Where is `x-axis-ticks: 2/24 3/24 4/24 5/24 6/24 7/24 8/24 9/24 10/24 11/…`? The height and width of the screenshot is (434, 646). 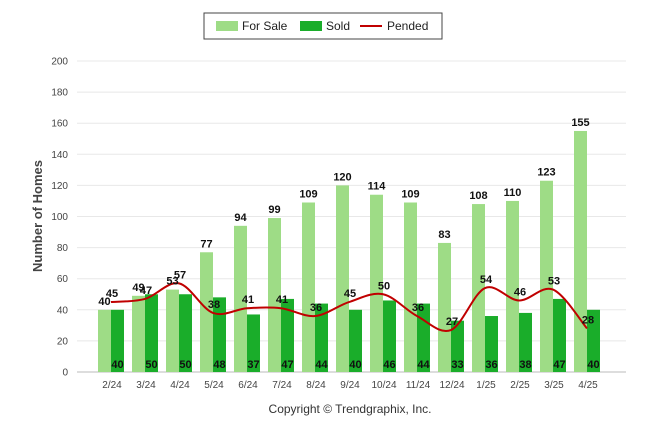
x-axis-ticks: 2/24 3/24 4/24 5/24 6/24 7/24 8/24 9/24 10/24 11/… is located at coordinates (350, 385).